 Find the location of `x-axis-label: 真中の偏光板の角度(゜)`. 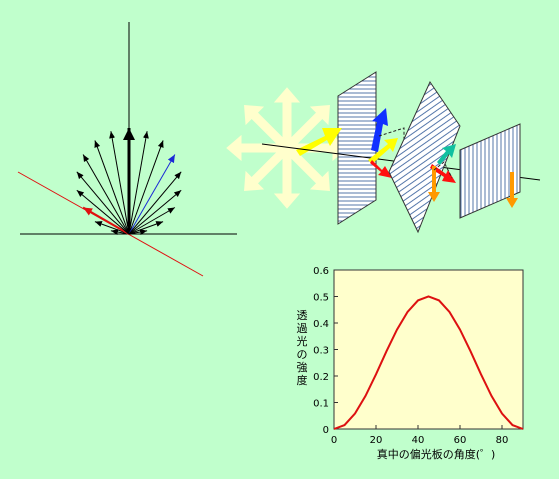

x-axis-label: 真中の偏光板の角度(゜) is located at coordinates (436, 454).